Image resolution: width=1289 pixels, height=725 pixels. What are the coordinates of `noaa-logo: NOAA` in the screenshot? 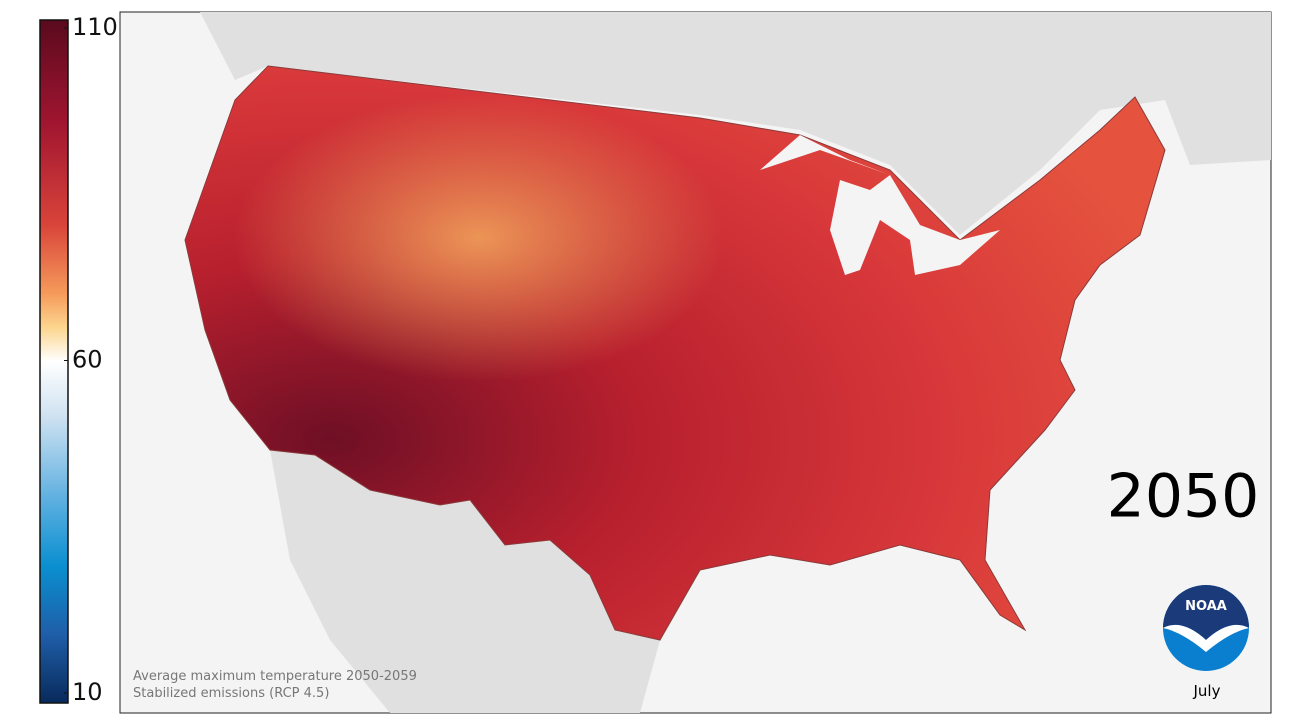 It's located at (1206, 628).